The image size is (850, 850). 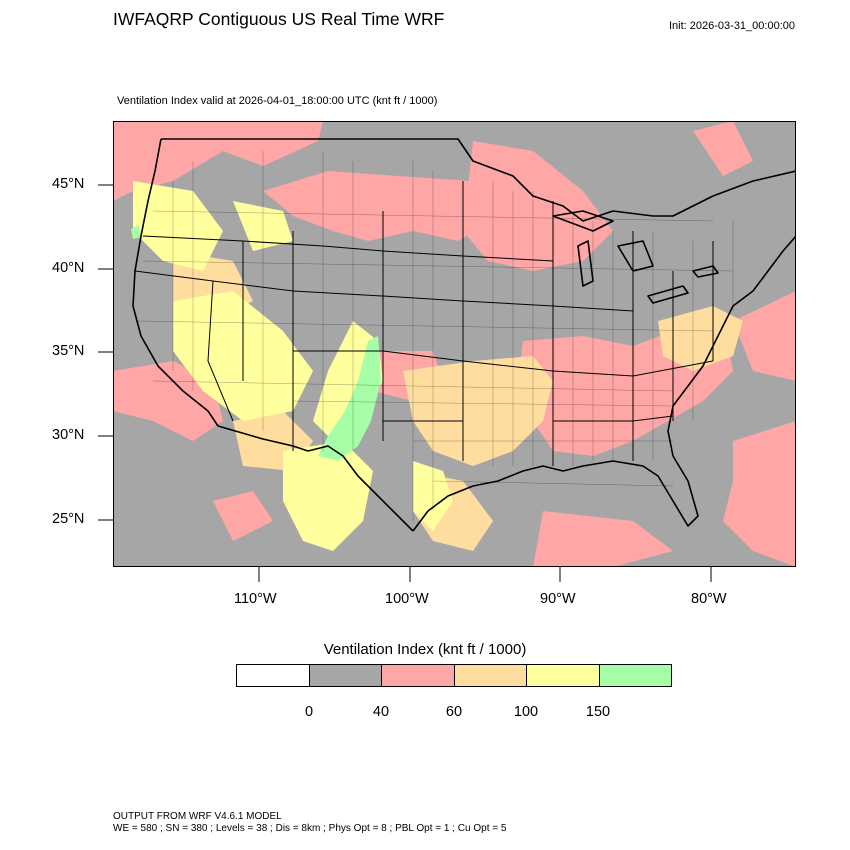 What do you see at coordinates (68, 184) in the screenshot?
I see `lat-label-45: 45°N` at bounding box center [68, 184].